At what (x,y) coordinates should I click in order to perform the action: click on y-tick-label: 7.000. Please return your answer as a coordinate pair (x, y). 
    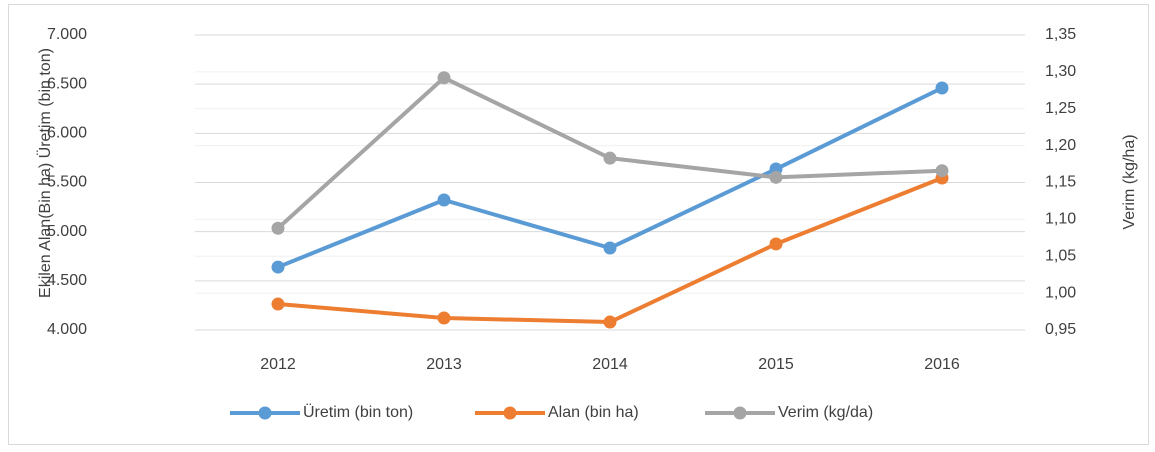
    Looking at the image, I should click on (67, 34).